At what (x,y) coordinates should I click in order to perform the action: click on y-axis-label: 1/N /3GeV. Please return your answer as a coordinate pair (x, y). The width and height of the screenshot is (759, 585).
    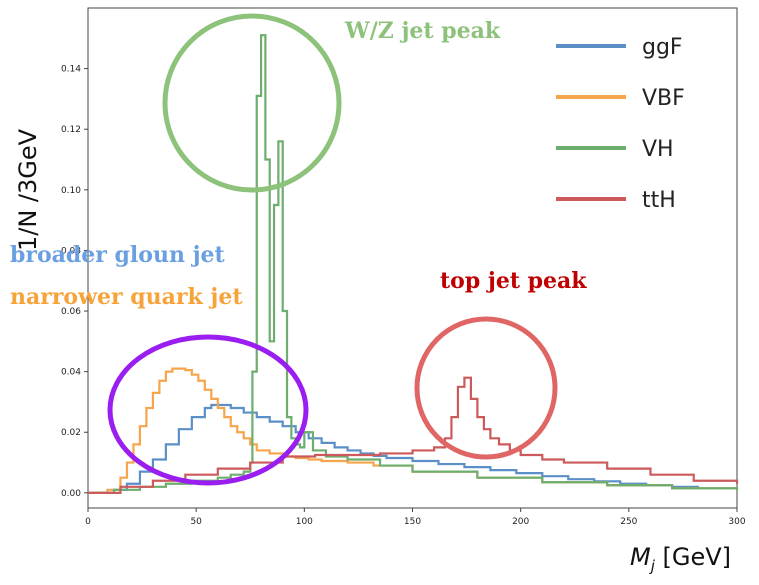
    Looking at the image, I should click on (28, 189).